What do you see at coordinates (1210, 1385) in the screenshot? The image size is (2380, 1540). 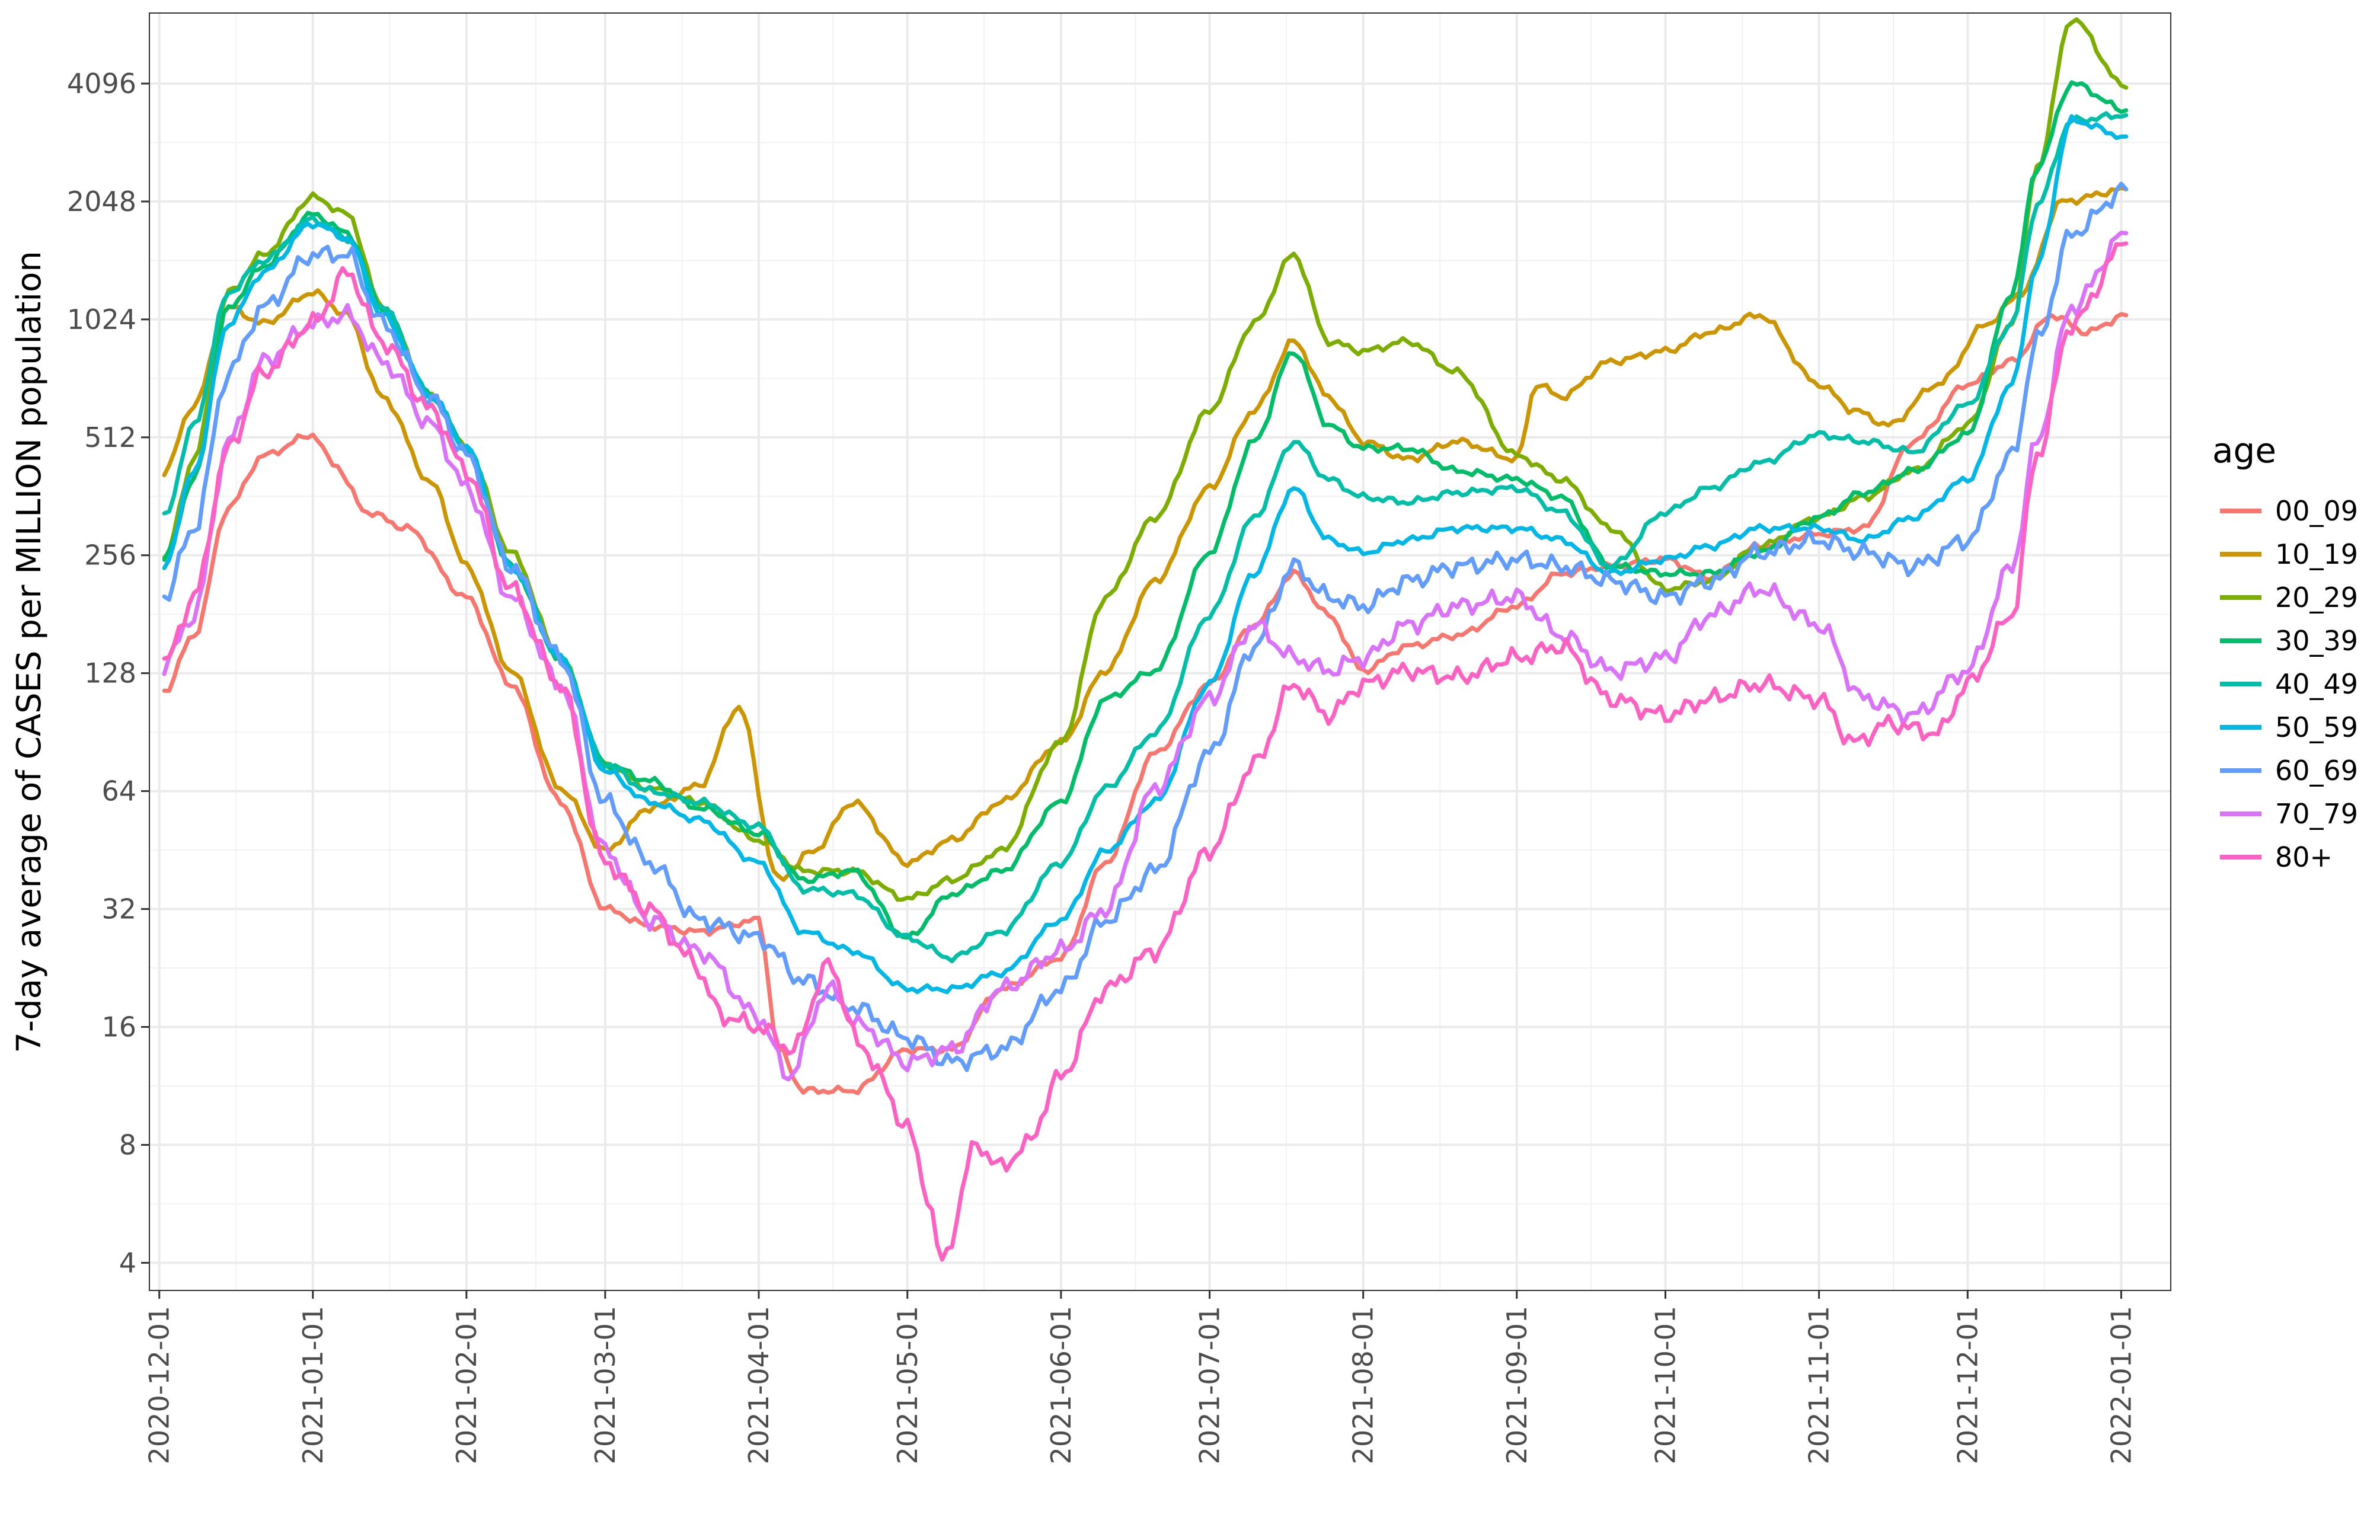 I see `x-tick-label: 2021-07-01` at bounding box center [1210, 1385].